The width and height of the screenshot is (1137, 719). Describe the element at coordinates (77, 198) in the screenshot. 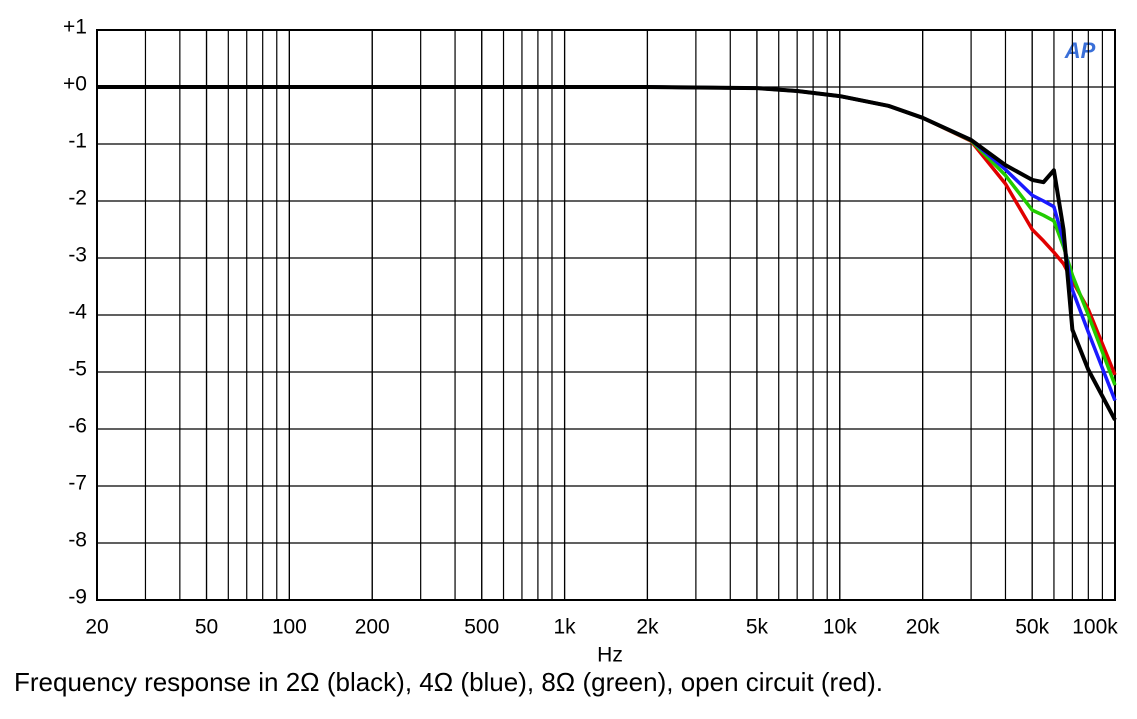

I see `y-tick-label: -2` at that location.